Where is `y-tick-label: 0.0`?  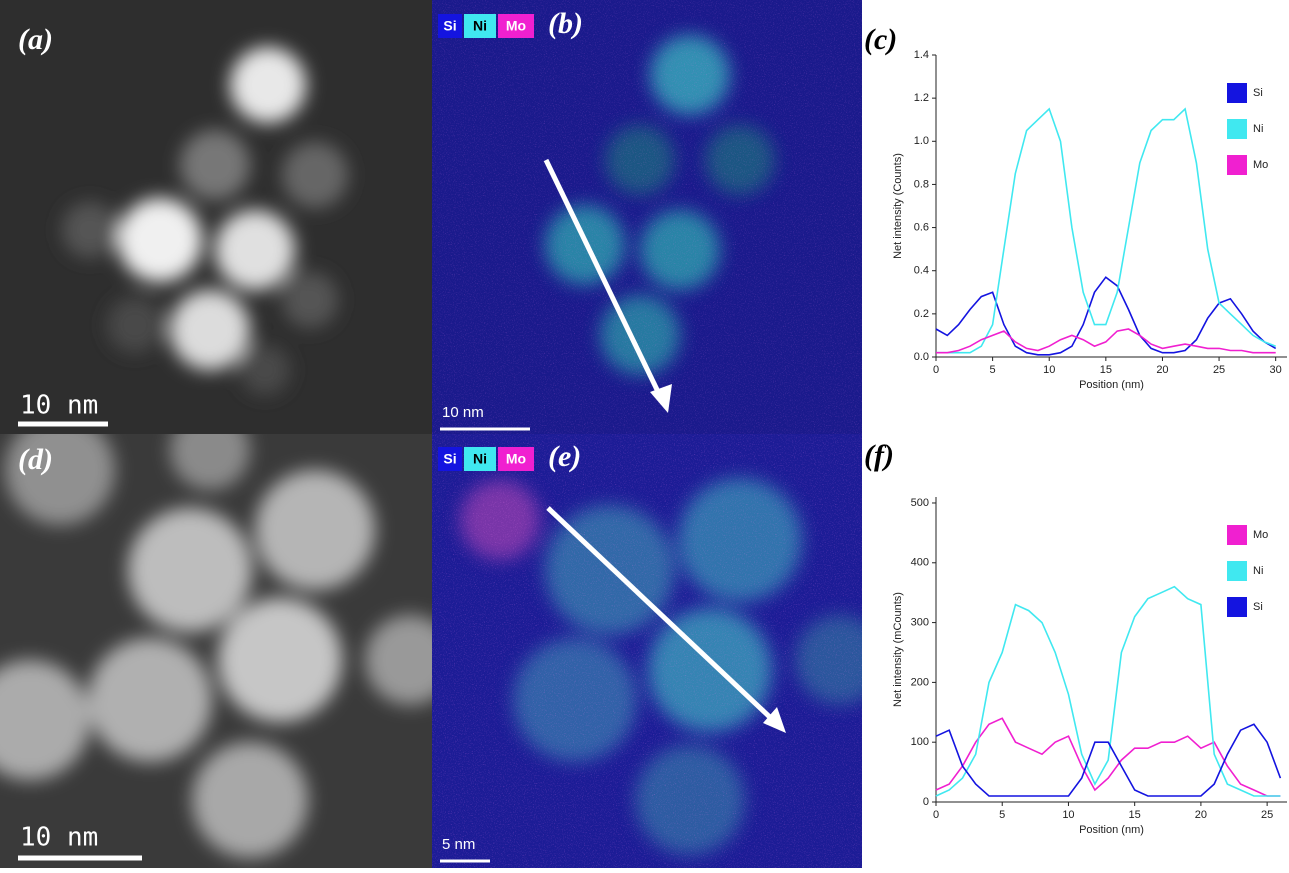 y-tick-label: 0.0 is located at coordinates (921, 357).